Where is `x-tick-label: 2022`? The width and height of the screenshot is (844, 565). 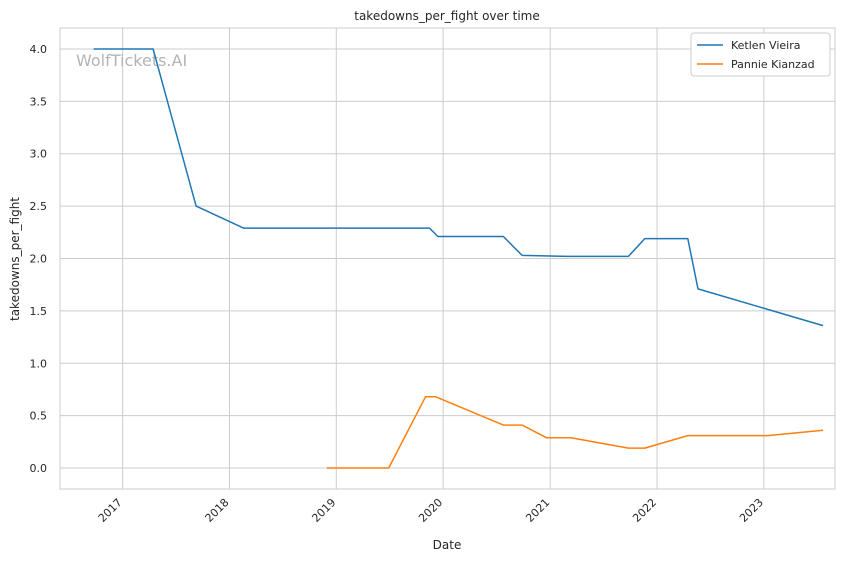 x-tick-label: 2022 is located at coordinates (644, 510).